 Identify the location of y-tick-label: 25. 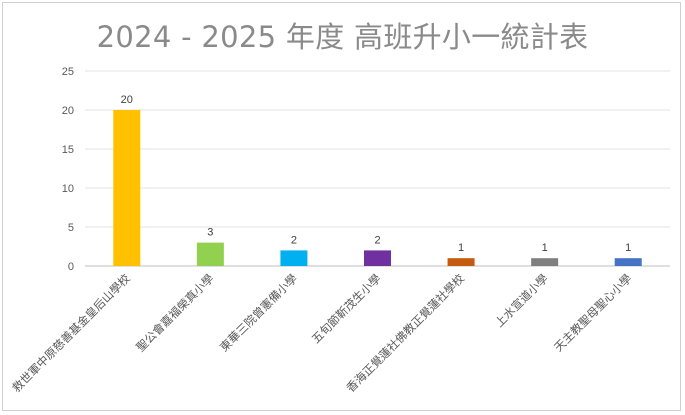
(68, 72).